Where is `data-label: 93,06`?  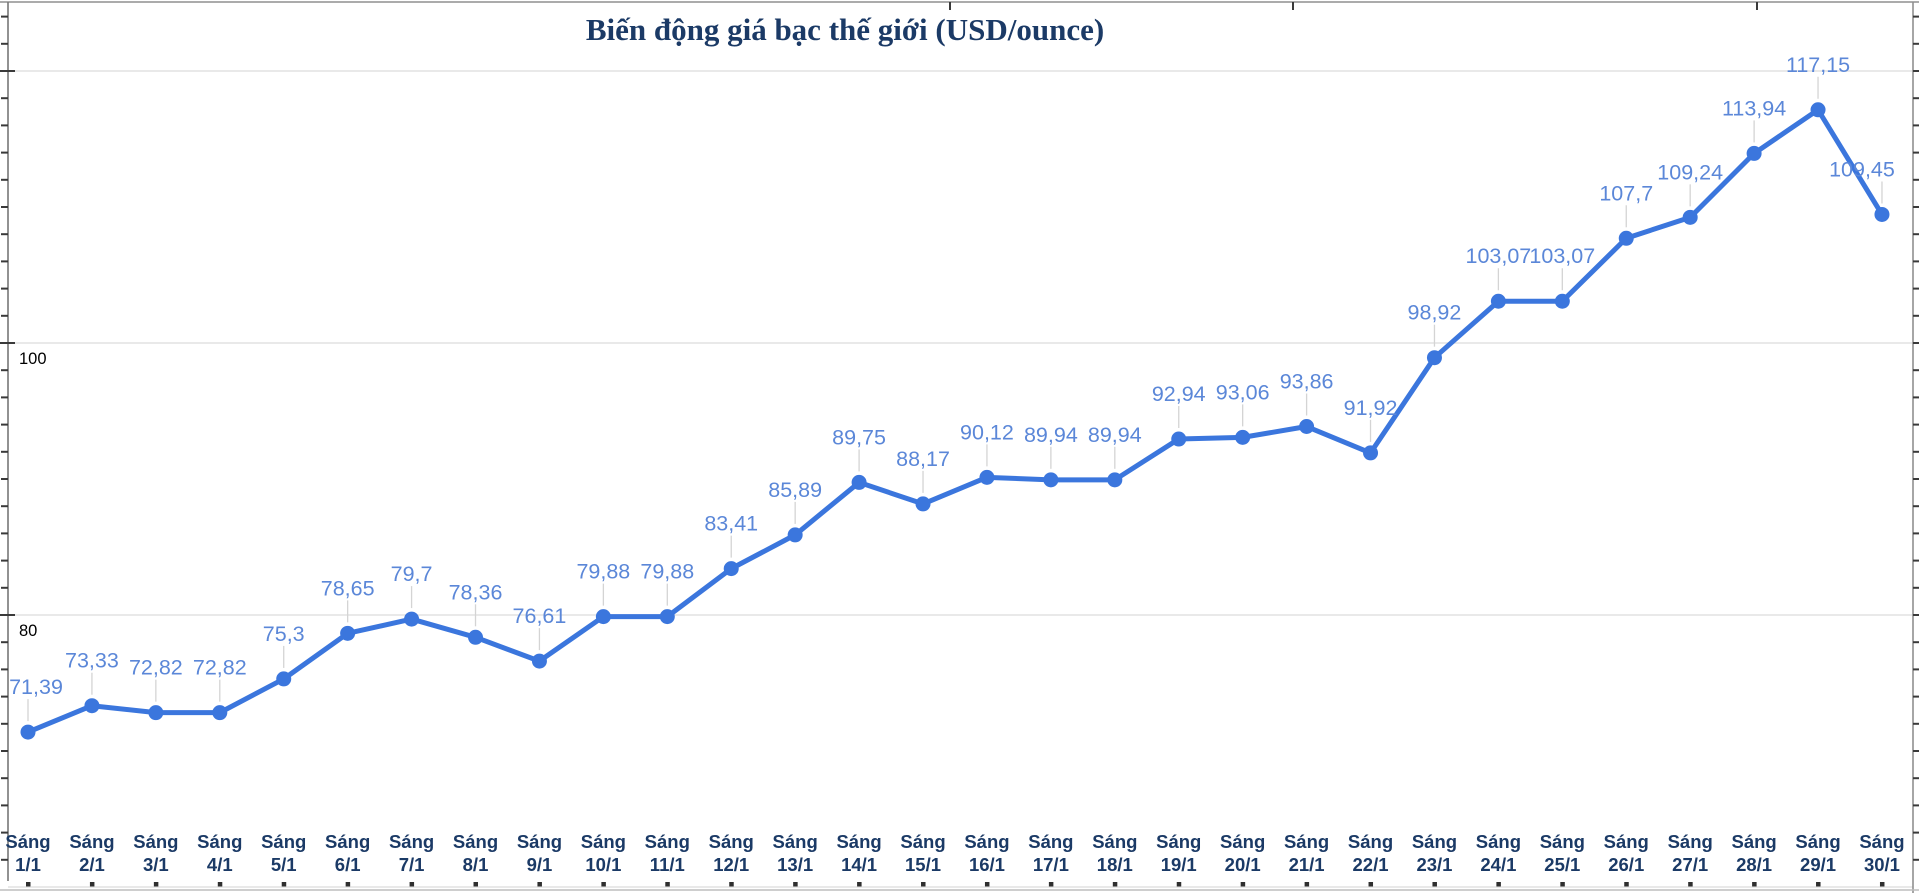 data-label: 93,06 is located at coordinates (1243, 392).